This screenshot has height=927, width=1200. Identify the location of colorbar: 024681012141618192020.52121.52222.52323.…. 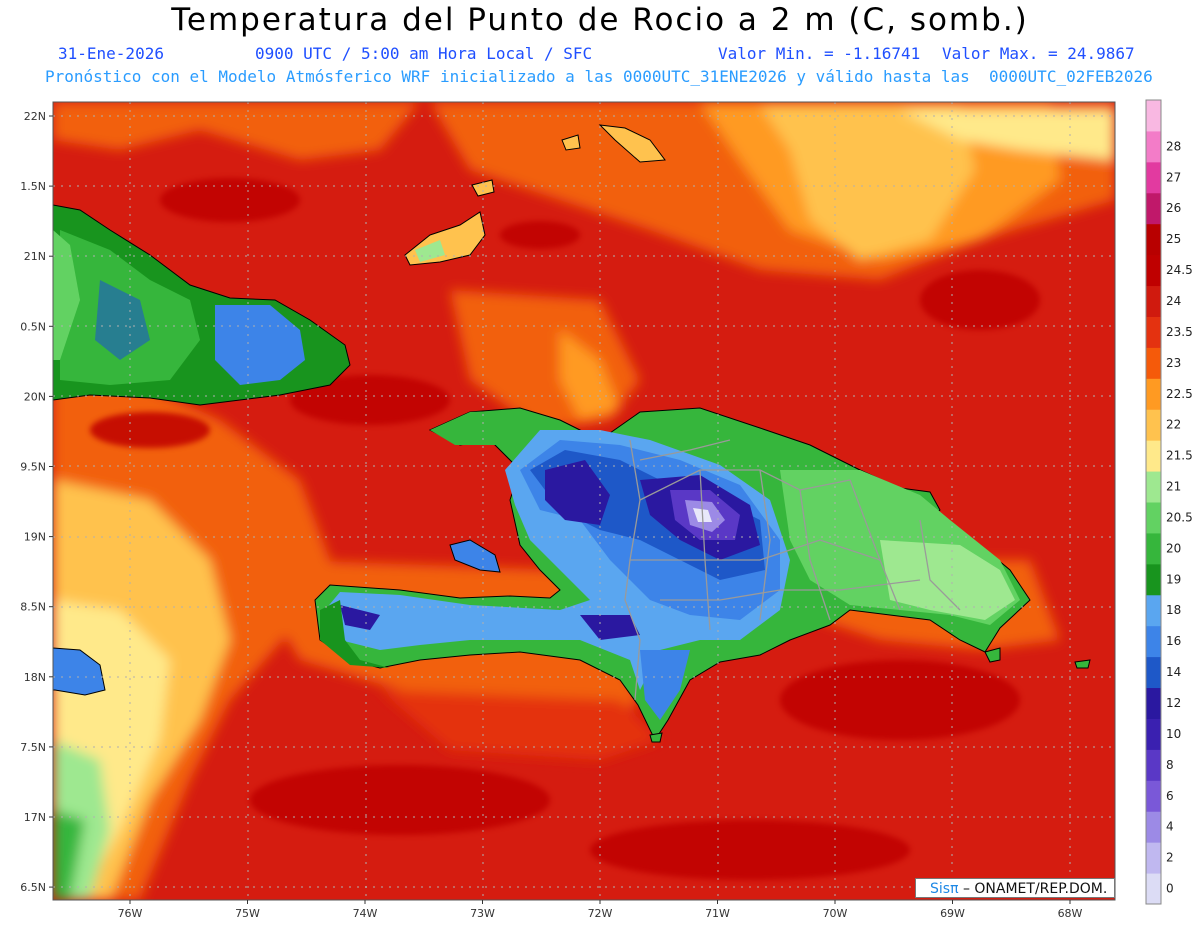
(1169, 502).